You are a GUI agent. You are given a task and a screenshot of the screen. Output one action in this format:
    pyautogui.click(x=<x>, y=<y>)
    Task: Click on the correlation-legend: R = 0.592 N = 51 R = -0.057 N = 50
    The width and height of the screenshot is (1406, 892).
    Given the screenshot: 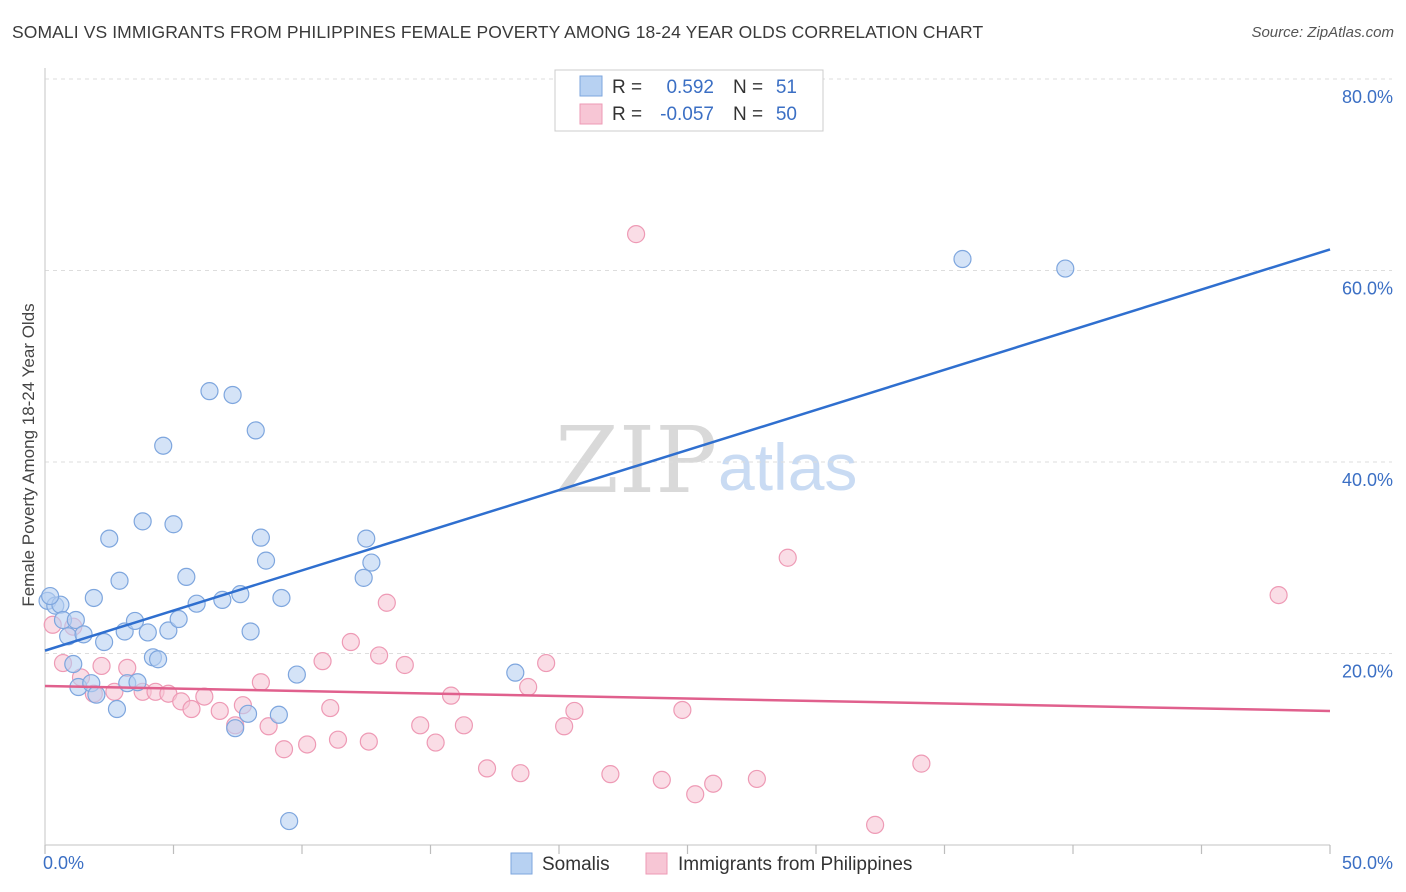 What is the action you would take?
    pyautogui.click(x=689, y=100)
    